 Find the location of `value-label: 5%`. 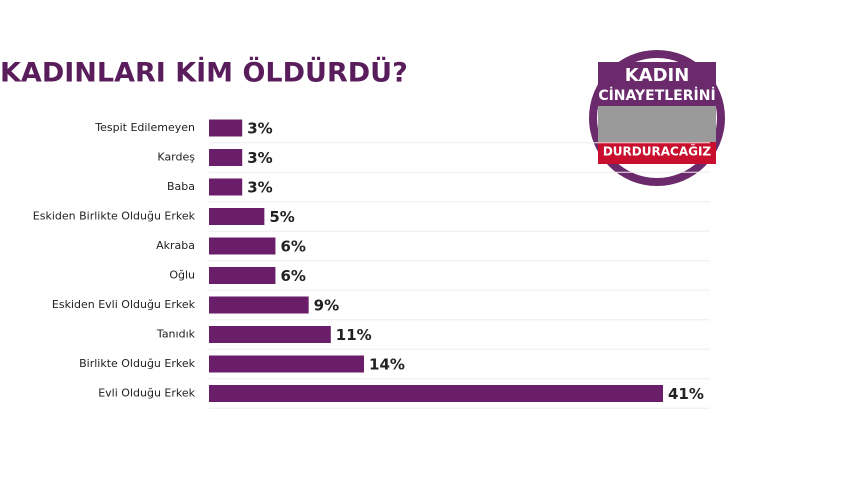

value-label: 5% is located at coordinates (281, 217).